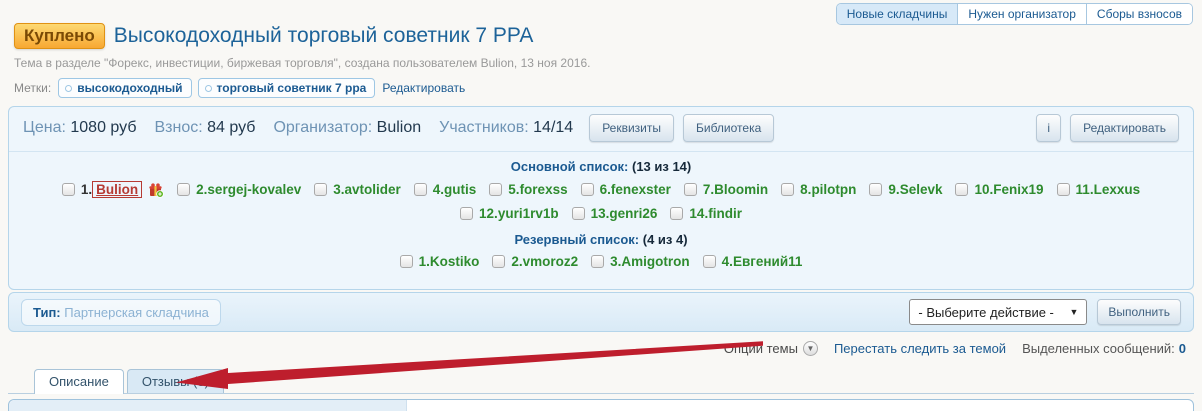 The height and width of the screenshot is (411, 1202). Describe the element at coordinates (204, 128) in the screenshot. I see `stat-item: Взнос: 84 руб` at that location.